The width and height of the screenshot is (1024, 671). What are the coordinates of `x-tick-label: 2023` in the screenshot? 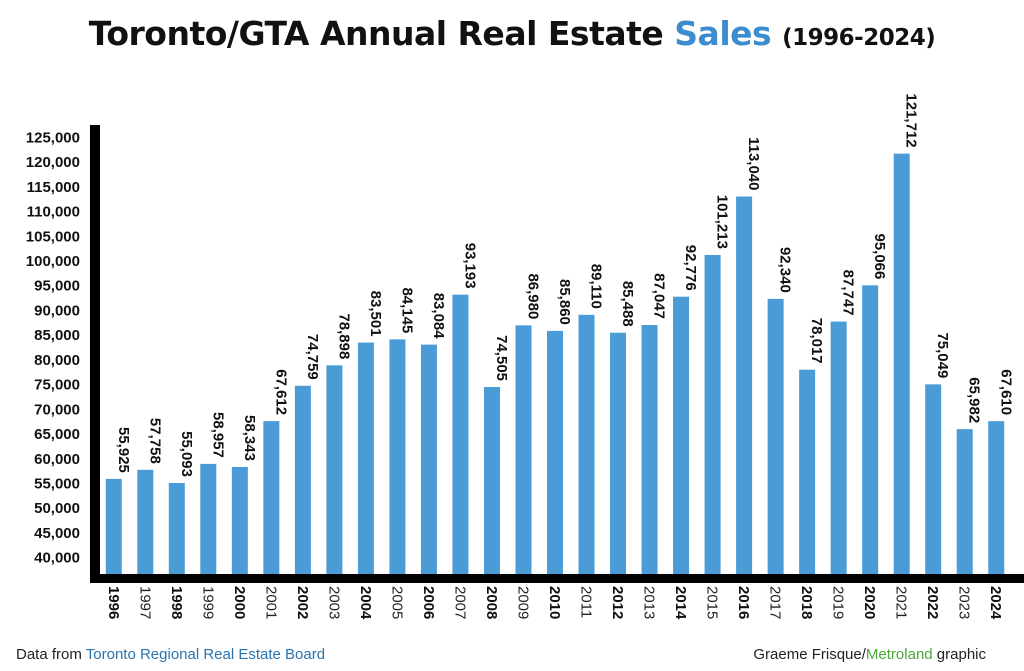 It's located at (964, 602).